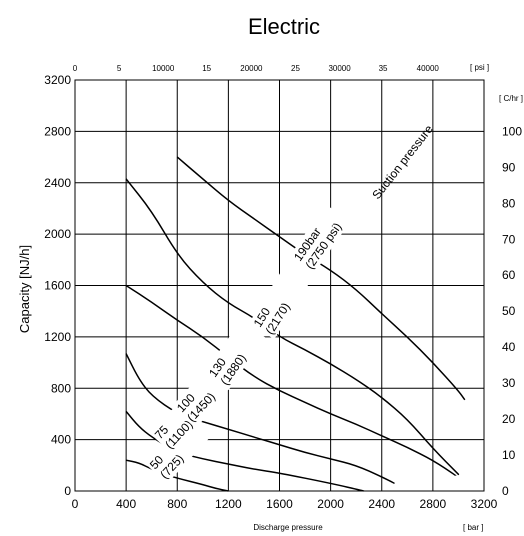 This screenshot has width=524, height=536. Describe the element at coordinates (509, 311) in the screenshot. I see `right-tick-label: 50` at that location.